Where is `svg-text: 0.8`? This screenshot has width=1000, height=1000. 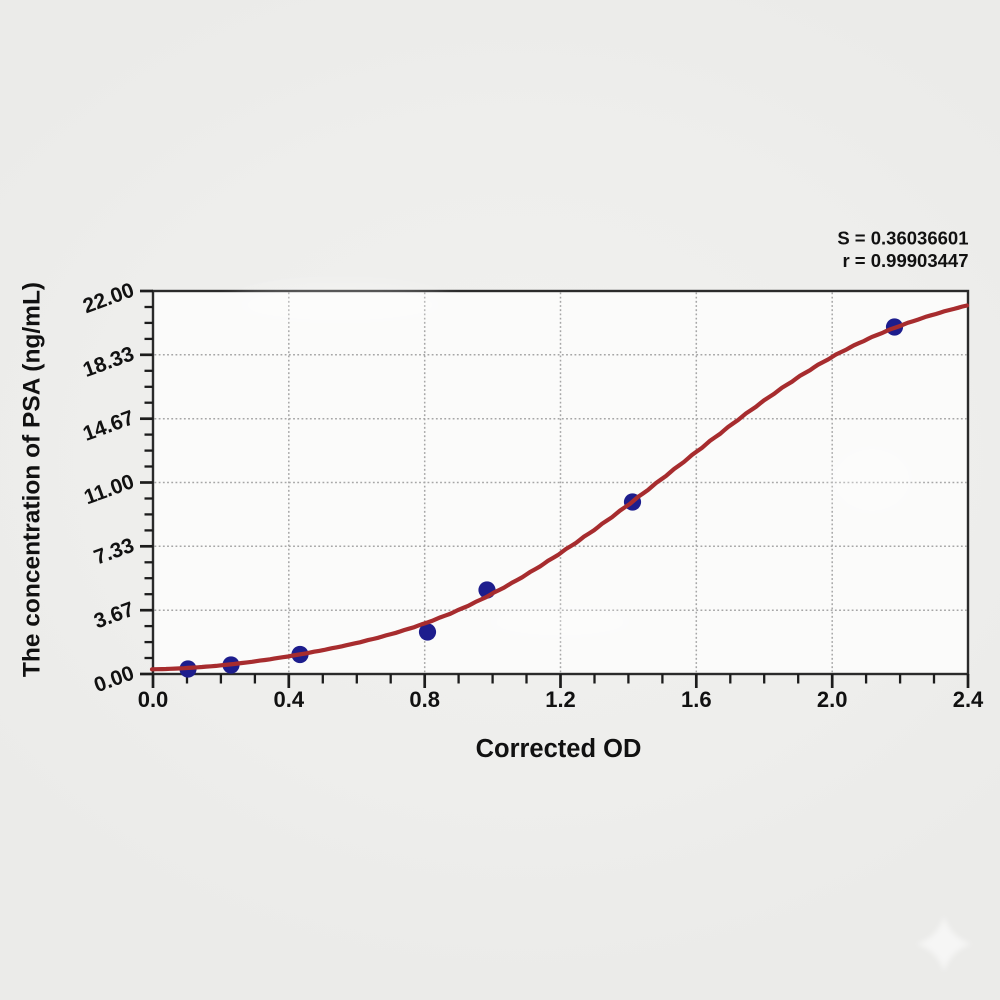
svg-text: 0.8 is located at coordinates (424, 699).